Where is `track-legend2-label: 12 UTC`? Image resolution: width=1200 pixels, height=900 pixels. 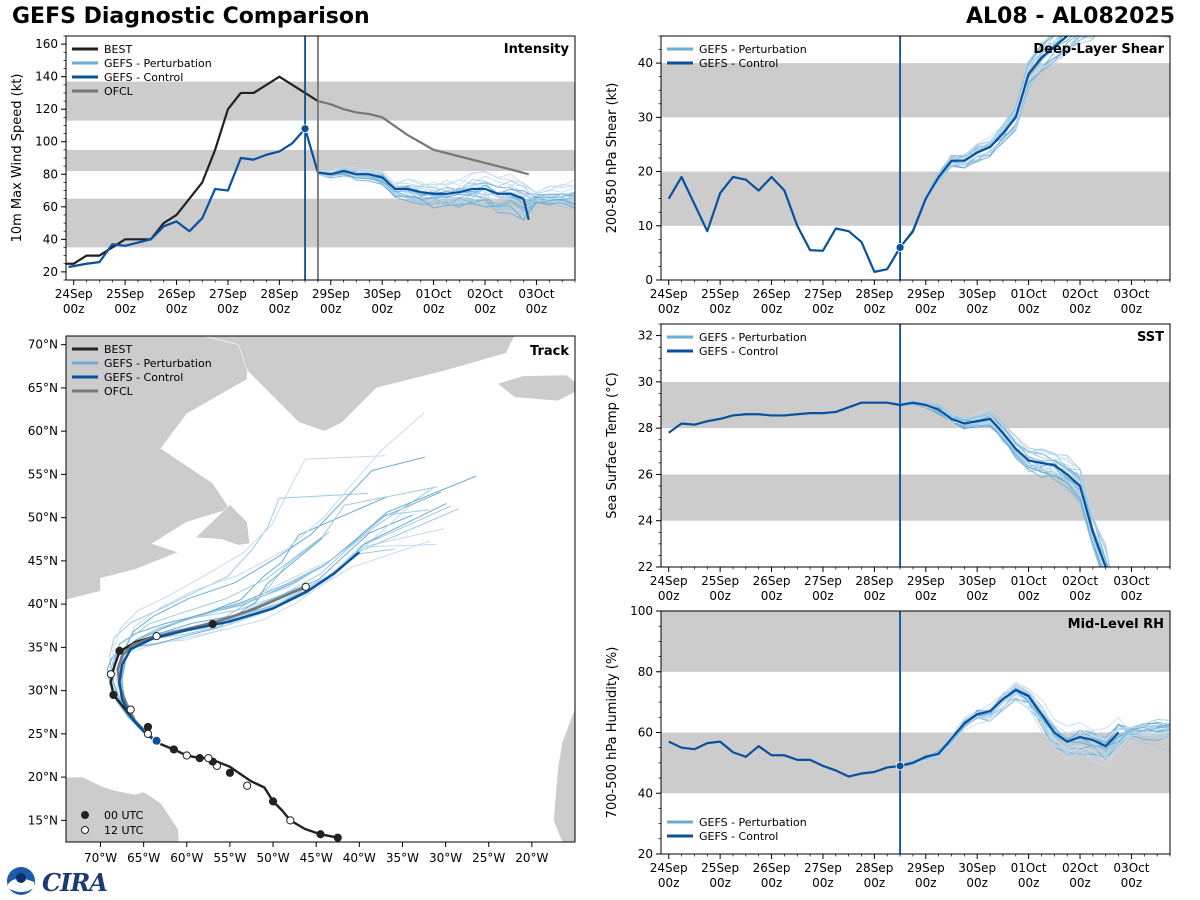 track-legend2-label: 12 UTC is located at coordinates (124, 830).